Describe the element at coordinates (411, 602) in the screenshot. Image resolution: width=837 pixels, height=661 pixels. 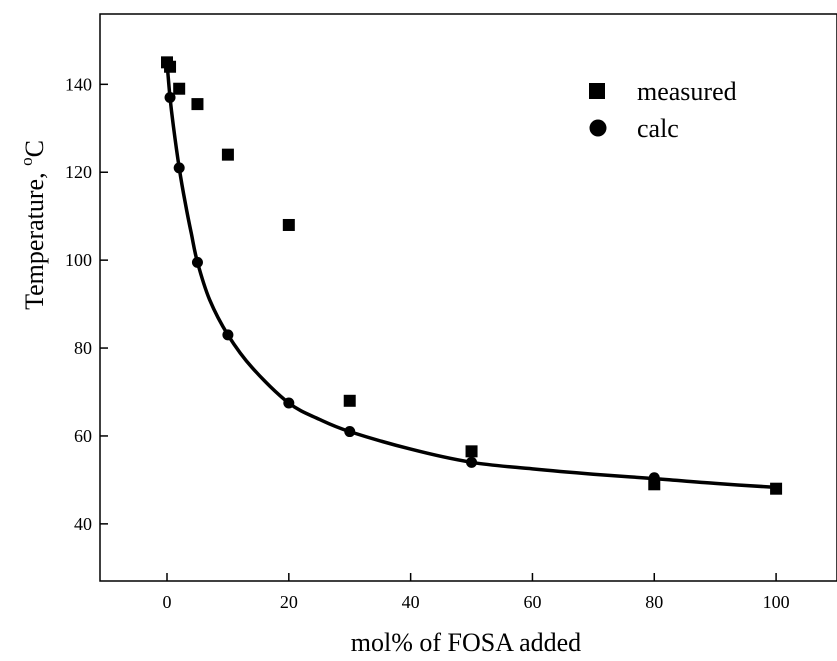
I see `x-tick-label: 40` at that location.